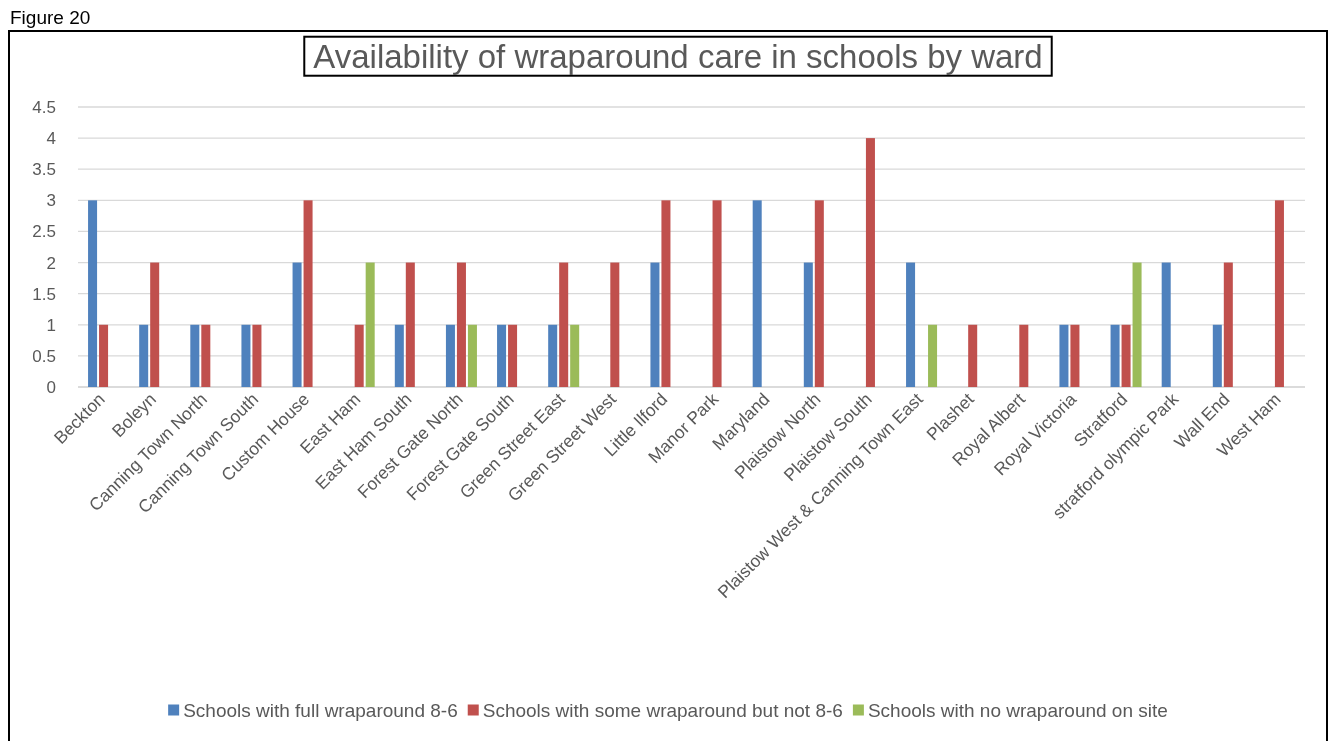 The image size is (1336, 741). Describe the element at coordinates (44, 232) in the screenshot. I see `y-tick-label: 2.5` at that location.